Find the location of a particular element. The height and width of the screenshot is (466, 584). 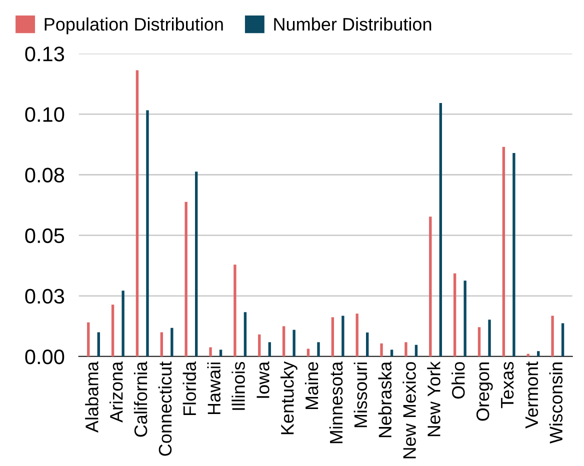

x-tick-label: Florida is located at coordinates (189, 388).